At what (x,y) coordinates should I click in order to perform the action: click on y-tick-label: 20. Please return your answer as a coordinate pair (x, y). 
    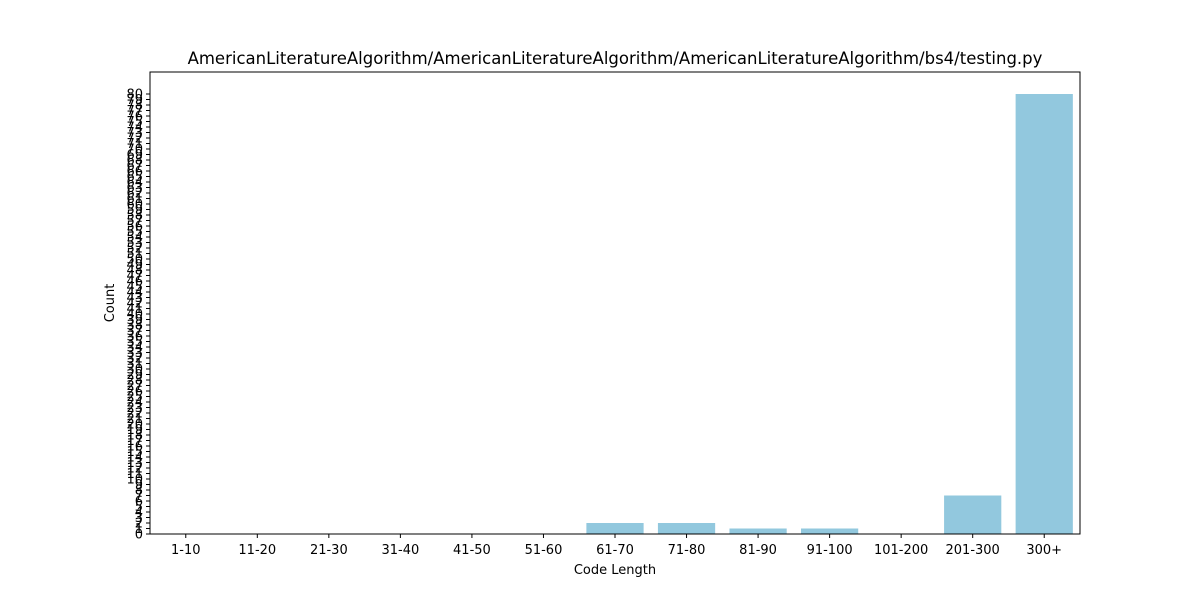
    Looking at the image, I should click on (134, 425).